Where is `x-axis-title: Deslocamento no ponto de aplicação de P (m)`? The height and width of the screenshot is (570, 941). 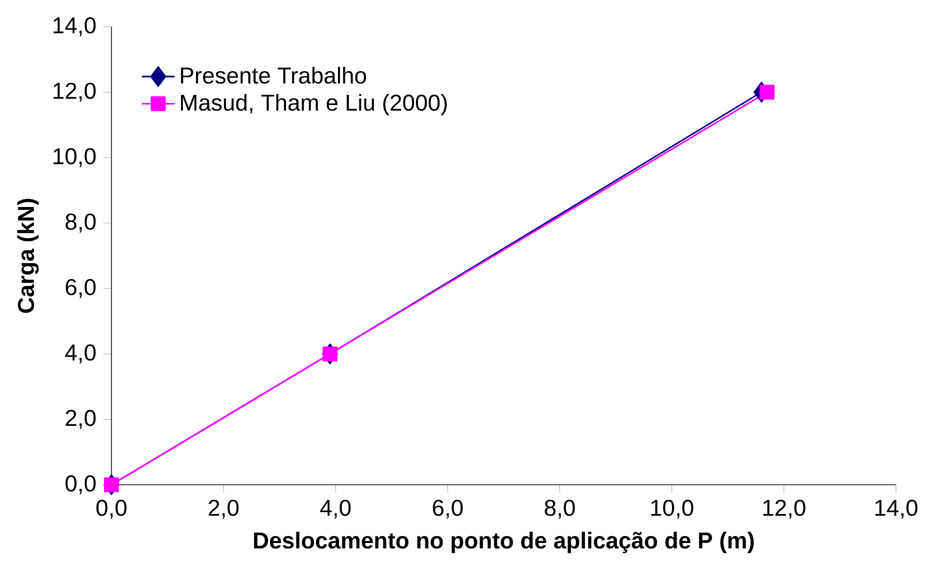 x-axis-title: Deslocamento no ponto de aplicação de P (m) is located at coordinates (504, 542).